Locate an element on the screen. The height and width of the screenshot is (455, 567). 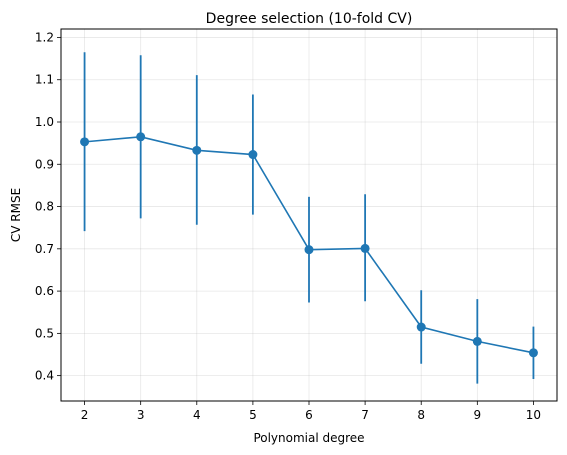
y-axis-label: CV RMSE is located at coordinates (16, 215).